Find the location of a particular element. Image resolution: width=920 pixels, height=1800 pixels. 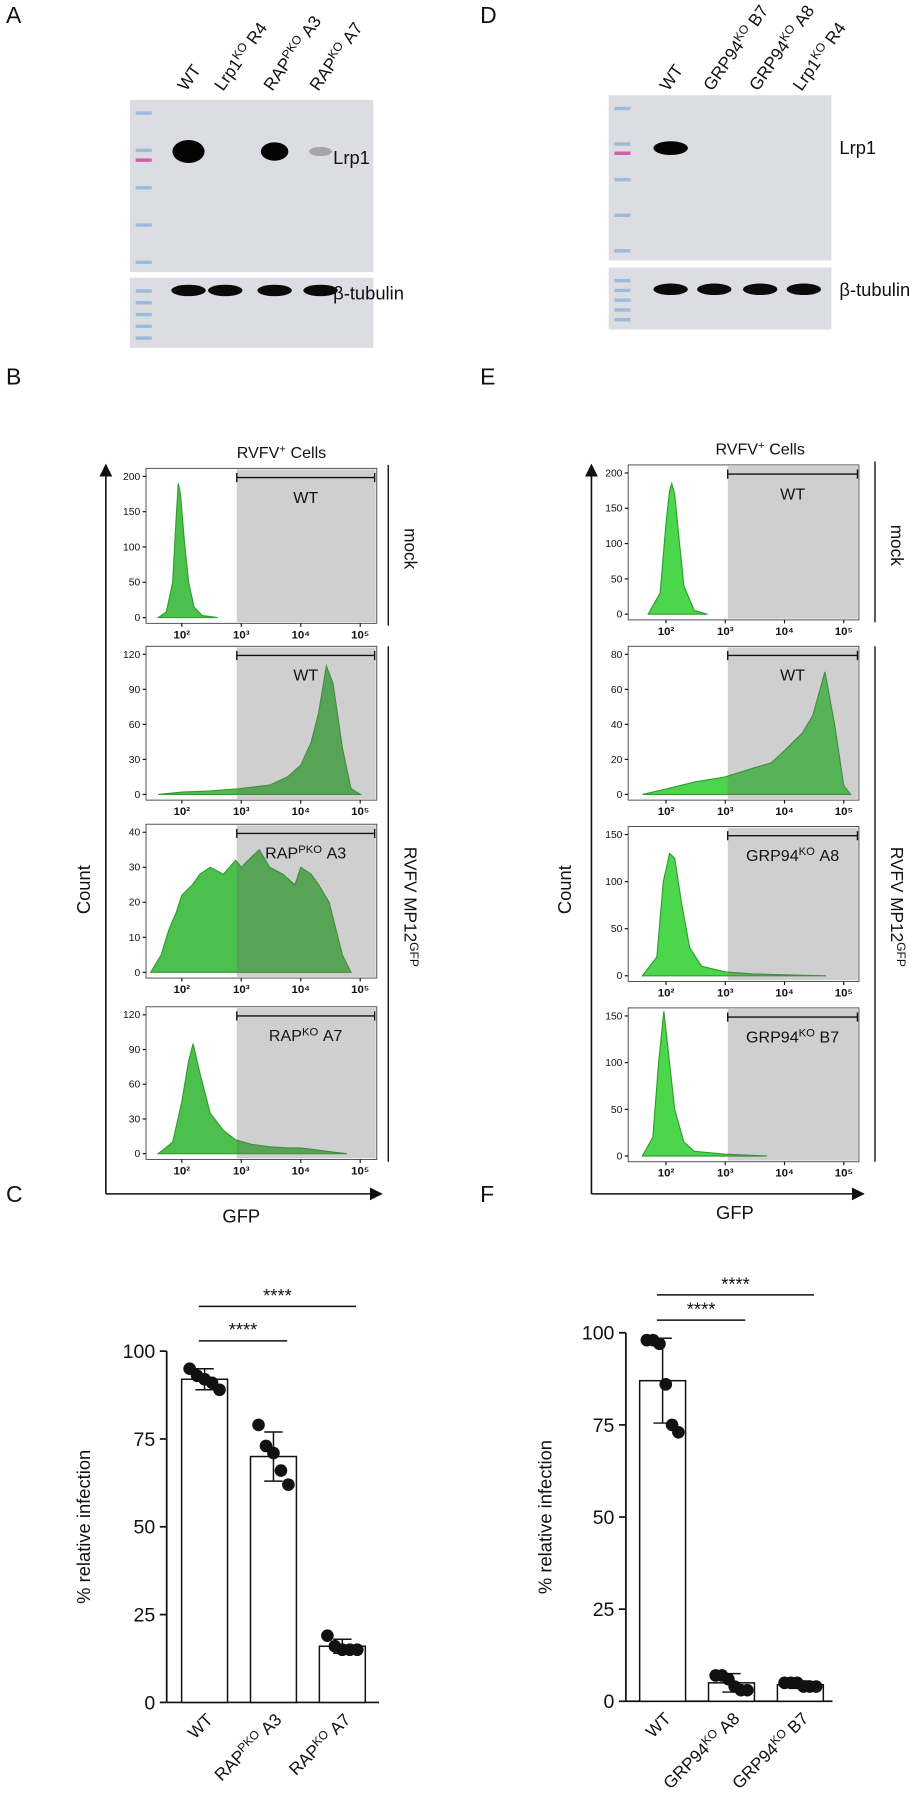

sample-label-rest: A3 is located at coordinates (337, 854).